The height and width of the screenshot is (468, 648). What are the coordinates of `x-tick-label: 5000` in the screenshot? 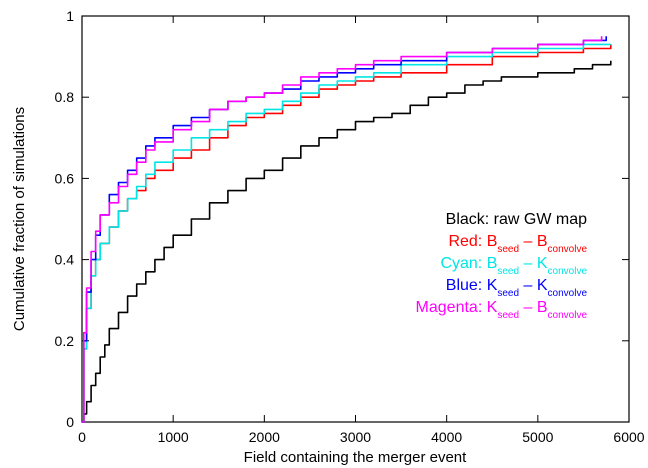 It's located at (537, 437).